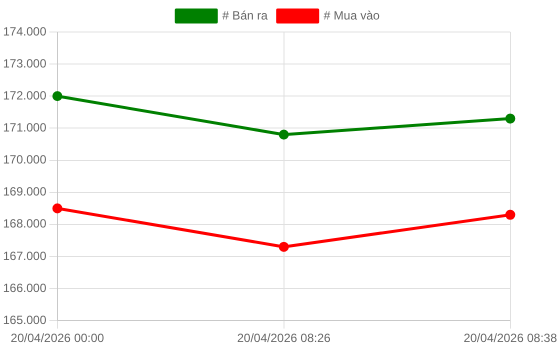 The height and width of the screenshot is (349, 560). What do you see at coordinates (57, 338) in the screenshot?
I see `x-tick-label: 20/04/2026 00:00` at bounding box center [57, 338].